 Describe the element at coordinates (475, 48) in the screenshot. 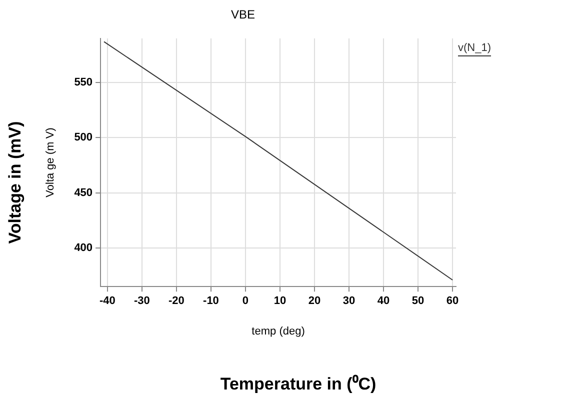

I see `text: v(N_1)` at that location.